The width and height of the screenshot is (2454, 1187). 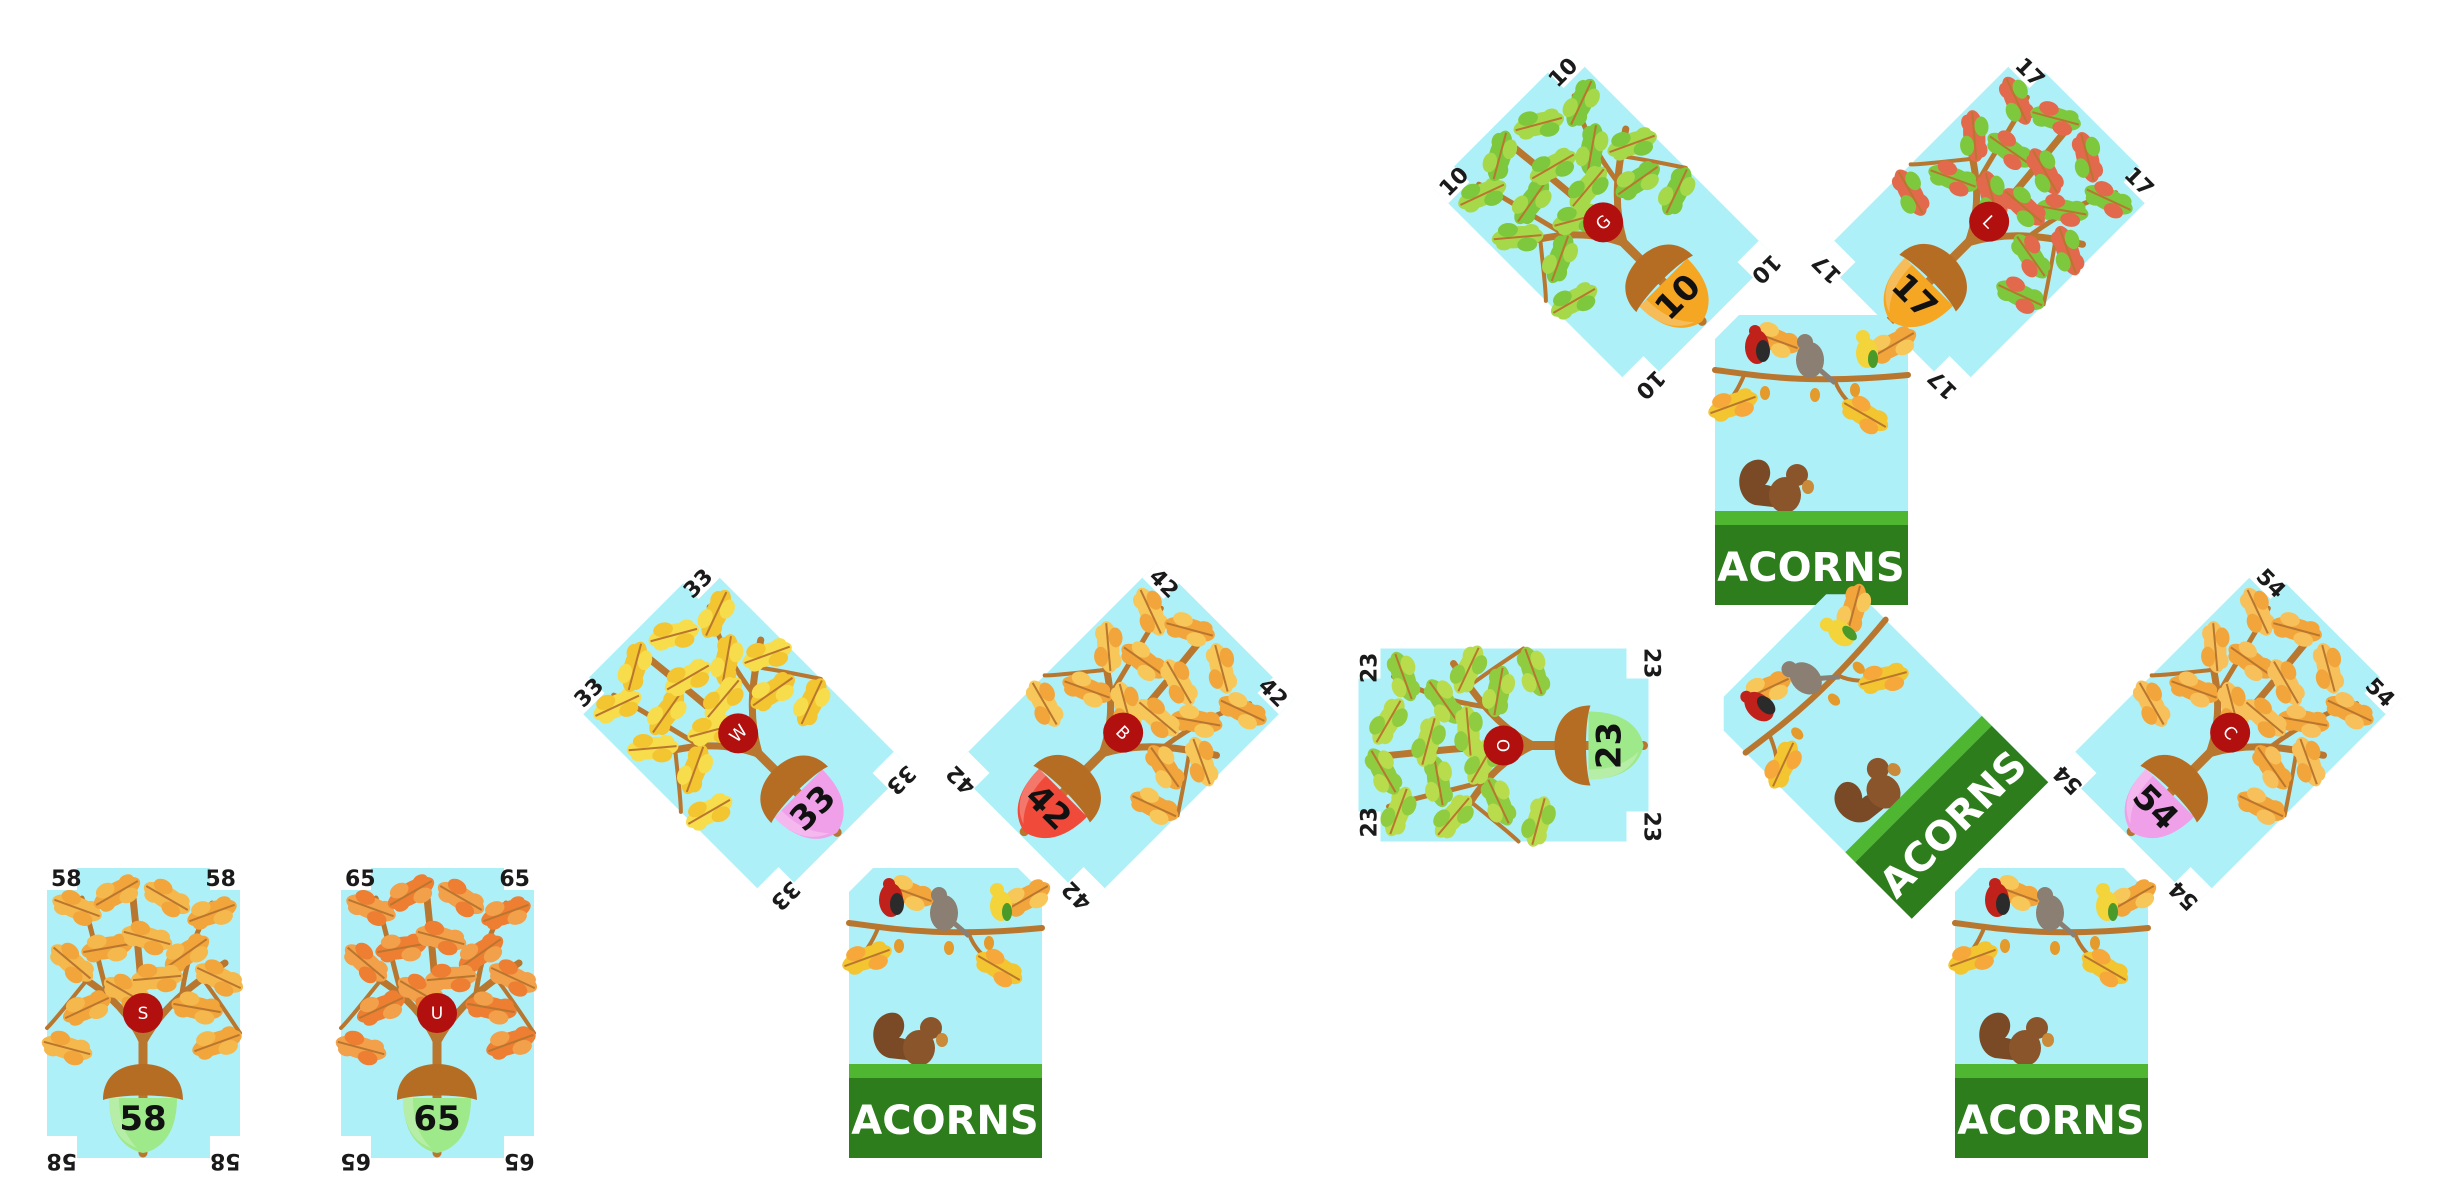 I want to click on acorns-base-card-2: ACORNS, so click(x=945, y=1013).